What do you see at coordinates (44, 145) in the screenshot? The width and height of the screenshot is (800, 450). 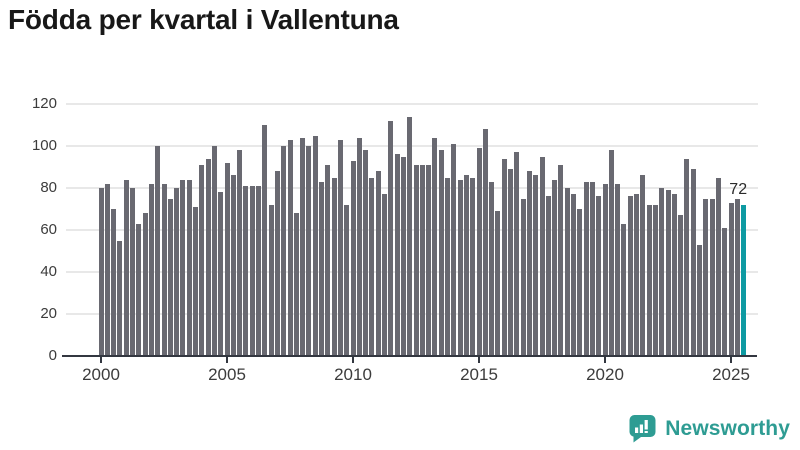 I see `y-axis-label: 100` at bounding box center [44, 145].